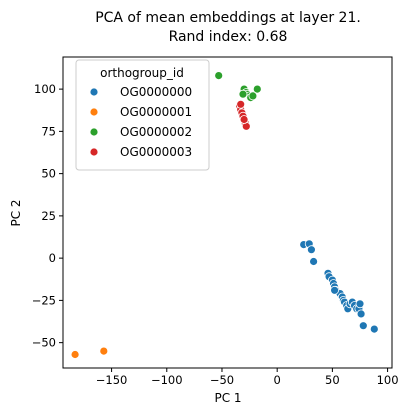 The image size is (400, 414). What do you see at coordinates (142, 73) in the screenshot?
I see `legend-title: orthogroup_id` at bounding box center [142, 73].